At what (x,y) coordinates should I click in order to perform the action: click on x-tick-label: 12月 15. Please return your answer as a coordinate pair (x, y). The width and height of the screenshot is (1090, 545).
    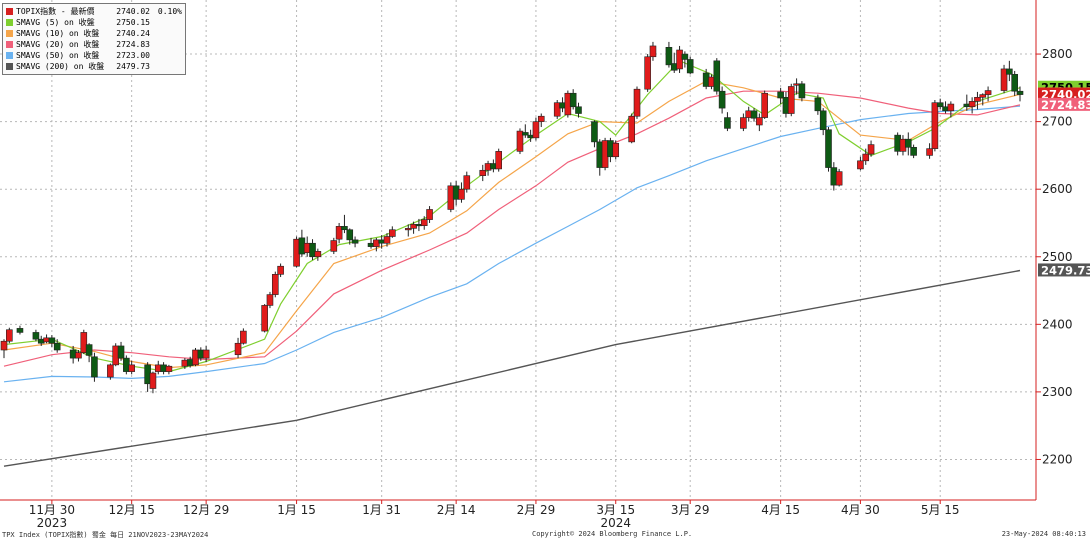
    Looking at the image, I should click on (131, 510).